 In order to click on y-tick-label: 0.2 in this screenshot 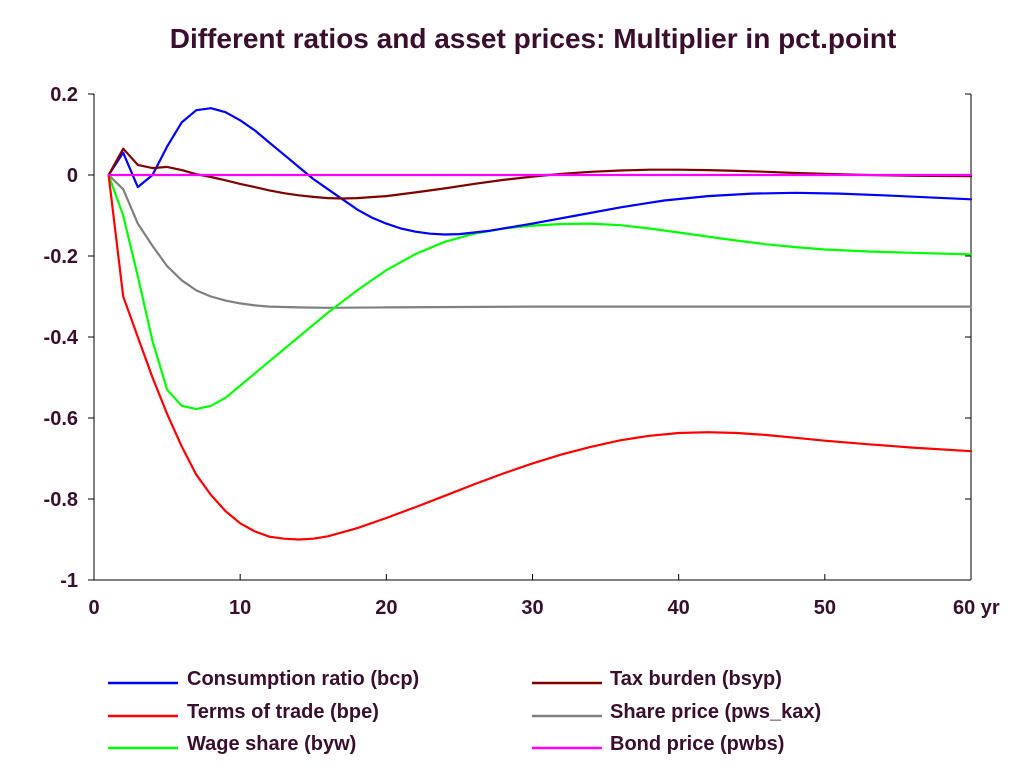, I will do `click(64, 95)`.